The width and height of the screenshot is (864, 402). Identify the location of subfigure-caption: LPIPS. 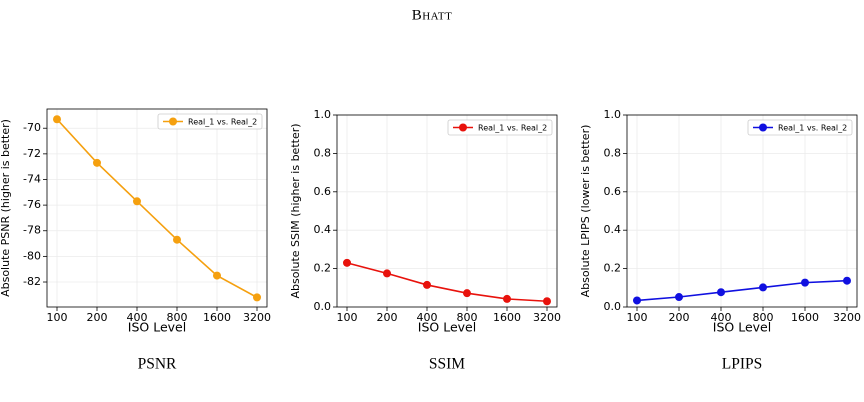
(742, 364).